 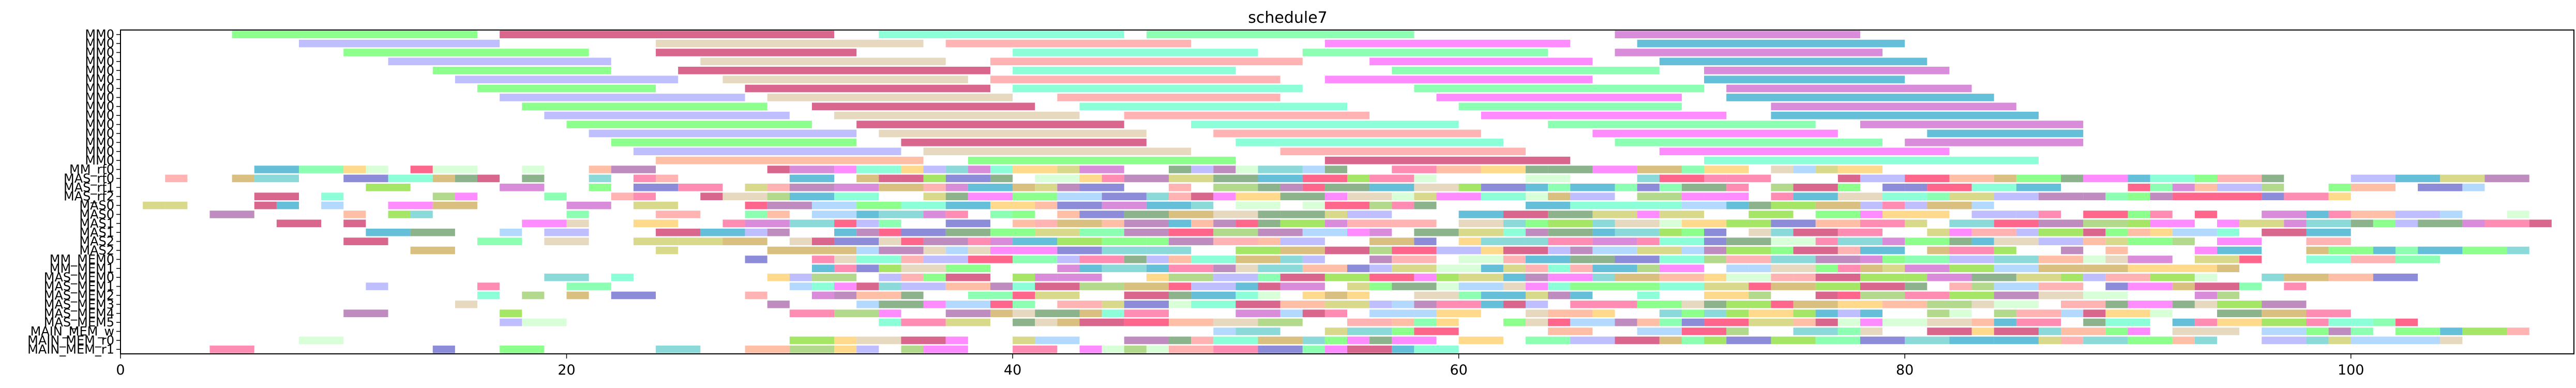 I want to click on y-tick-label: MAIN_MEM_r1, so click(x=70, y=349).